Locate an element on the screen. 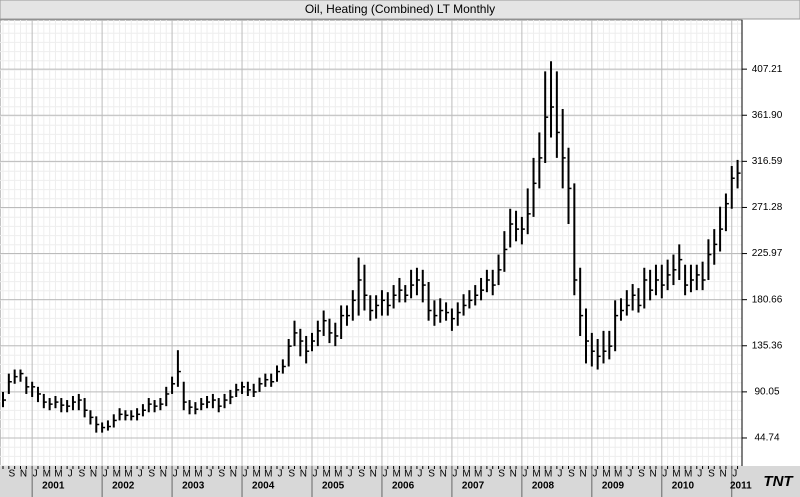  year-label: 2009 is located at coordinates (613, 486).